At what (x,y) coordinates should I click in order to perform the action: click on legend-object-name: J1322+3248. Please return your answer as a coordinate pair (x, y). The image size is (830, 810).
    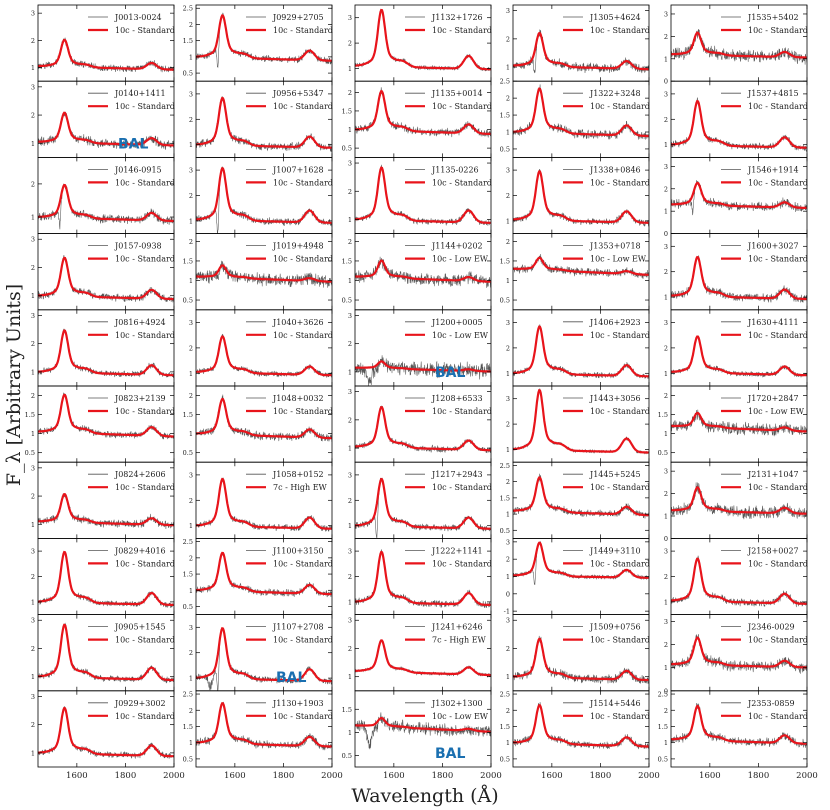
    Looking at the image, I should click on (615, 93).